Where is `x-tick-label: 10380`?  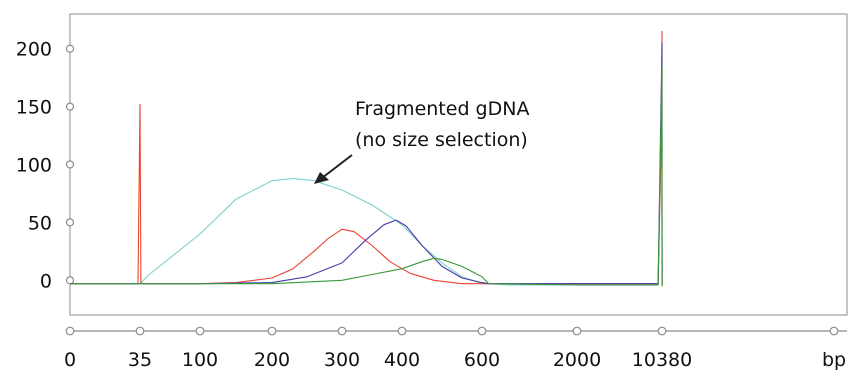
x-tick-label: 10380 is located at coordinates (662, 360).